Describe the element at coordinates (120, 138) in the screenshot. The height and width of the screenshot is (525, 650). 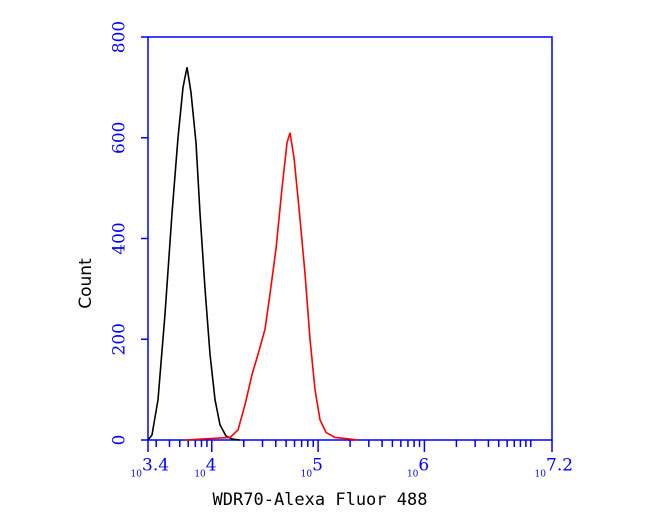
I see `y-tick-label: 600` at that location.